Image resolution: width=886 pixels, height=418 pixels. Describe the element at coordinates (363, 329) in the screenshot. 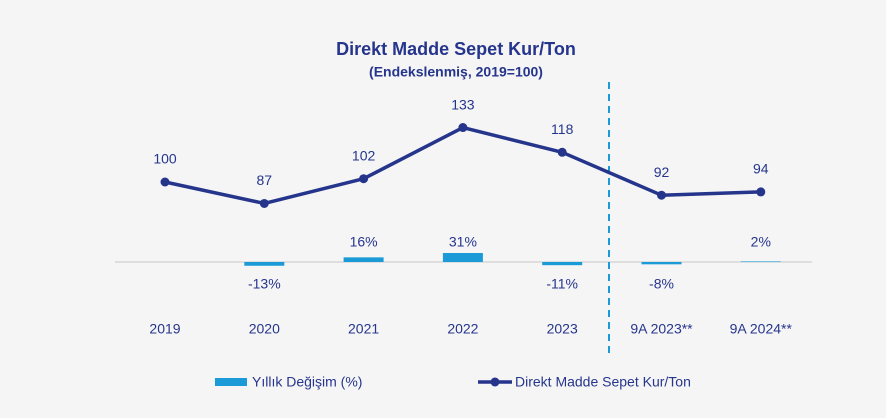

I see `x-tick-label: 2021` at that location.